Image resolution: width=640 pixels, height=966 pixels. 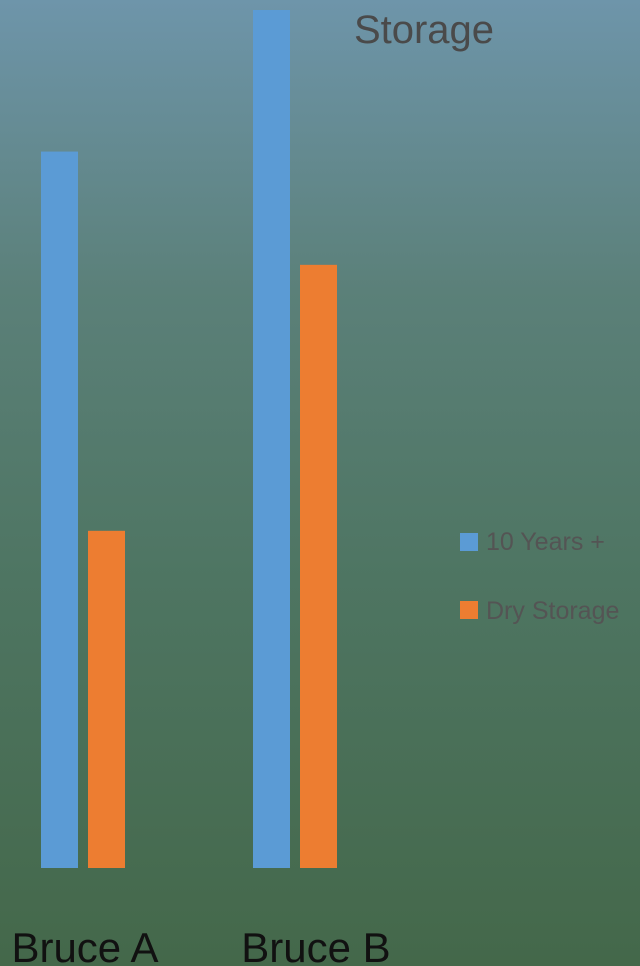 I want to click on bar-bruce-b-10-years, so click(x=271, y=439).